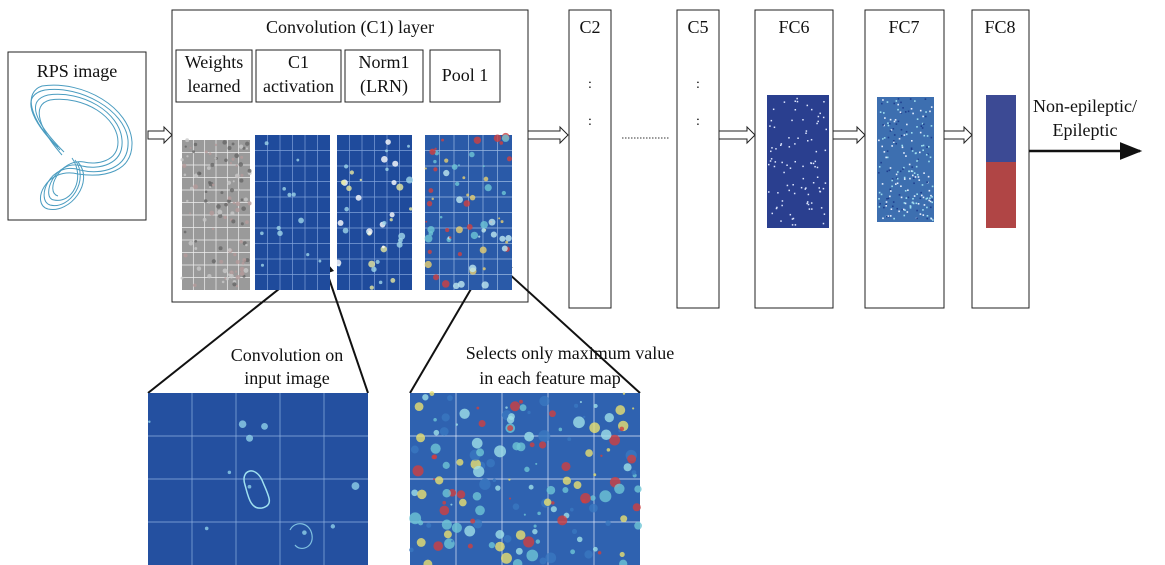 The image size is (1165, 565). What do you see at coordinates (214, 86) in the screenshot?
I see `stage-label: learned` at bounding box center [214, 86].